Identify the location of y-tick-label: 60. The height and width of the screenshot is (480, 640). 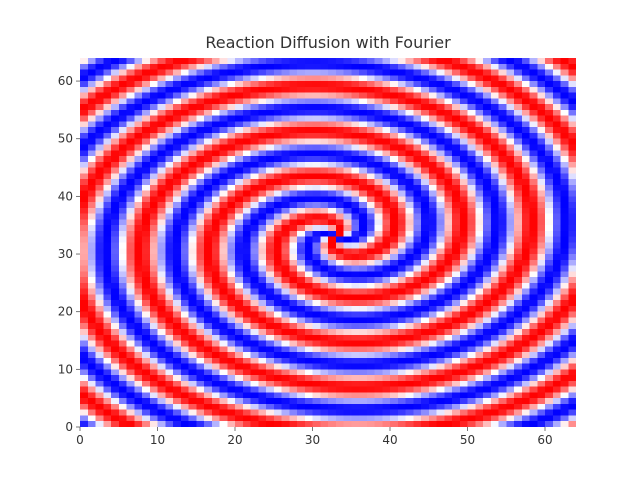
(65, 81).